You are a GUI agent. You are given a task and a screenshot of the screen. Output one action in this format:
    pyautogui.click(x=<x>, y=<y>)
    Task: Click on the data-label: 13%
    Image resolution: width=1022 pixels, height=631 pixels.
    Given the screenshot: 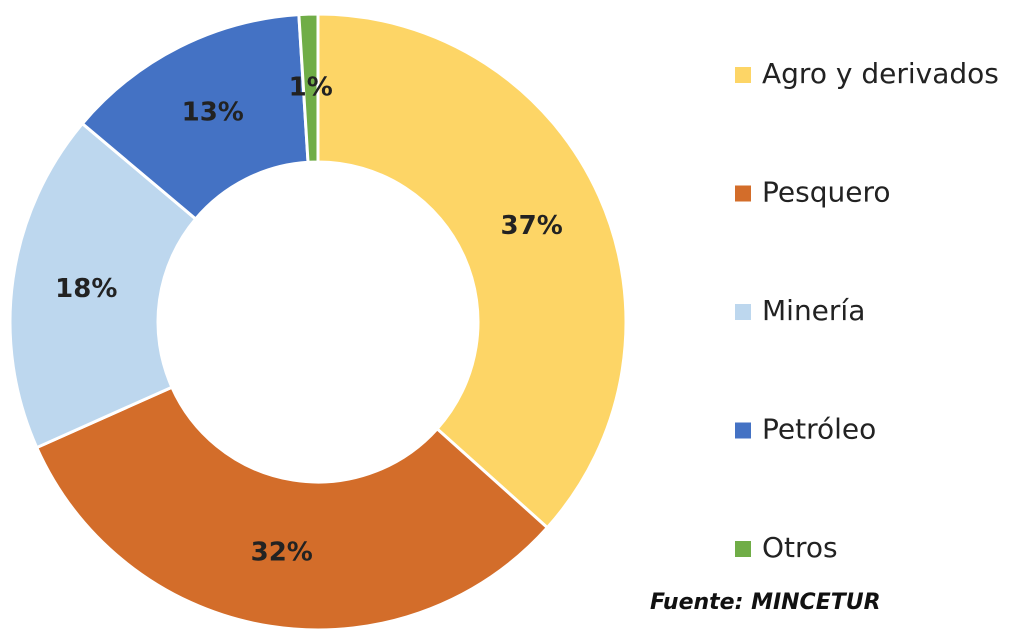 What is the action you would take?
    pyautogui.click(x=213, y=113)
    